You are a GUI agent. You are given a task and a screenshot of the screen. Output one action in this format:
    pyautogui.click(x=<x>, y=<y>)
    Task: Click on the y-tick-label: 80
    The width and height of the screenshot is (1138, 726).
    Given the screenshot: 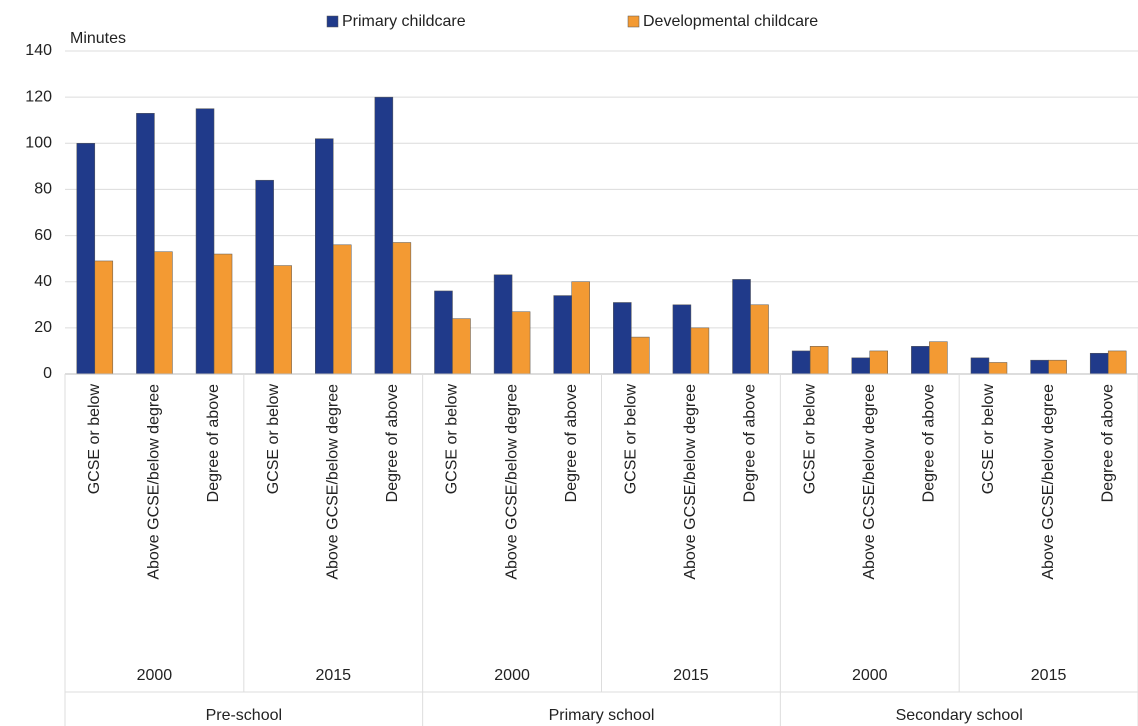 What is the action you would take?
    pyautogui.click(x=43, y=189)
    